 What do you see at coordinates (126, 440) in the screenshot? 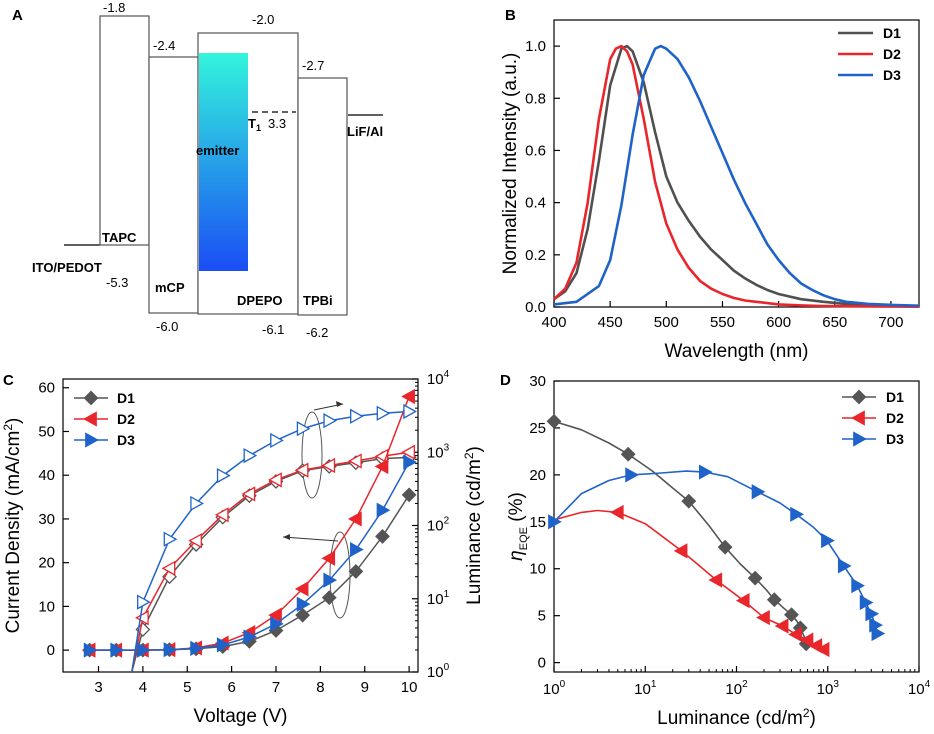
I see `legend-label-d3: D3` at bounding box center [126, 440].